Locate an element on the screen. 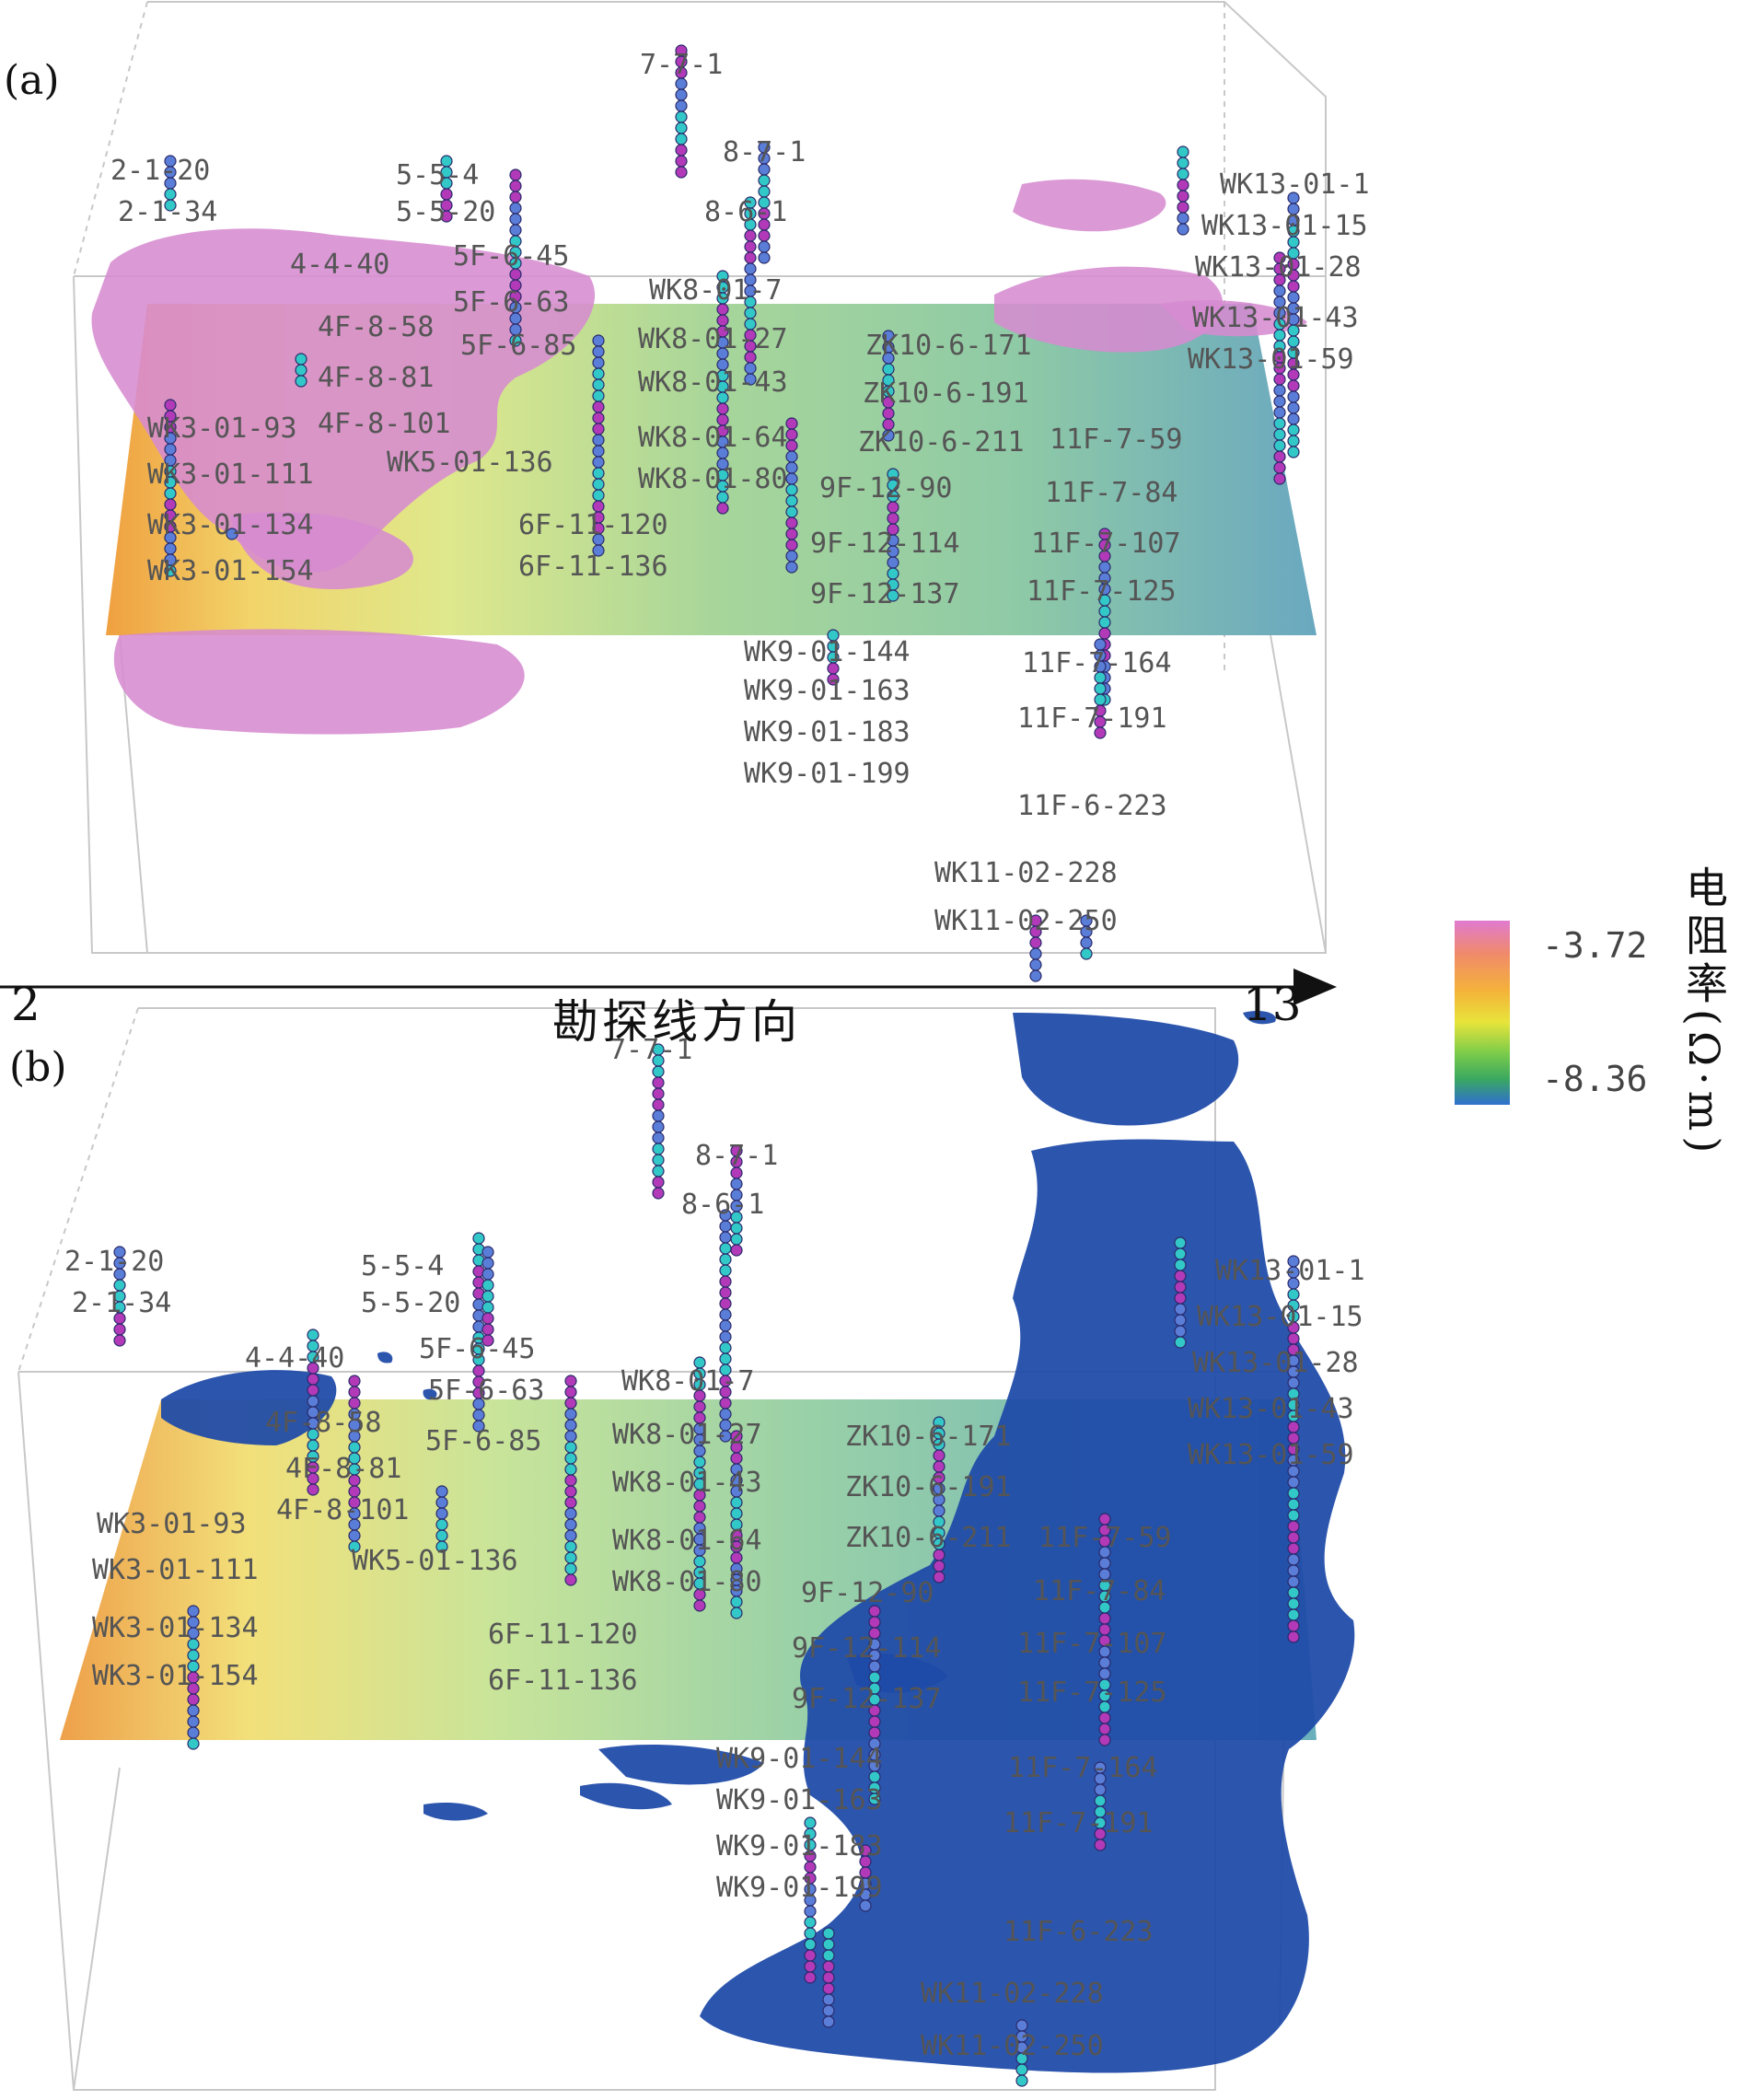 The image size is (1740, 2100). panel-a-well-label: WK13-01-28 is located at coordinates (1278, 267).